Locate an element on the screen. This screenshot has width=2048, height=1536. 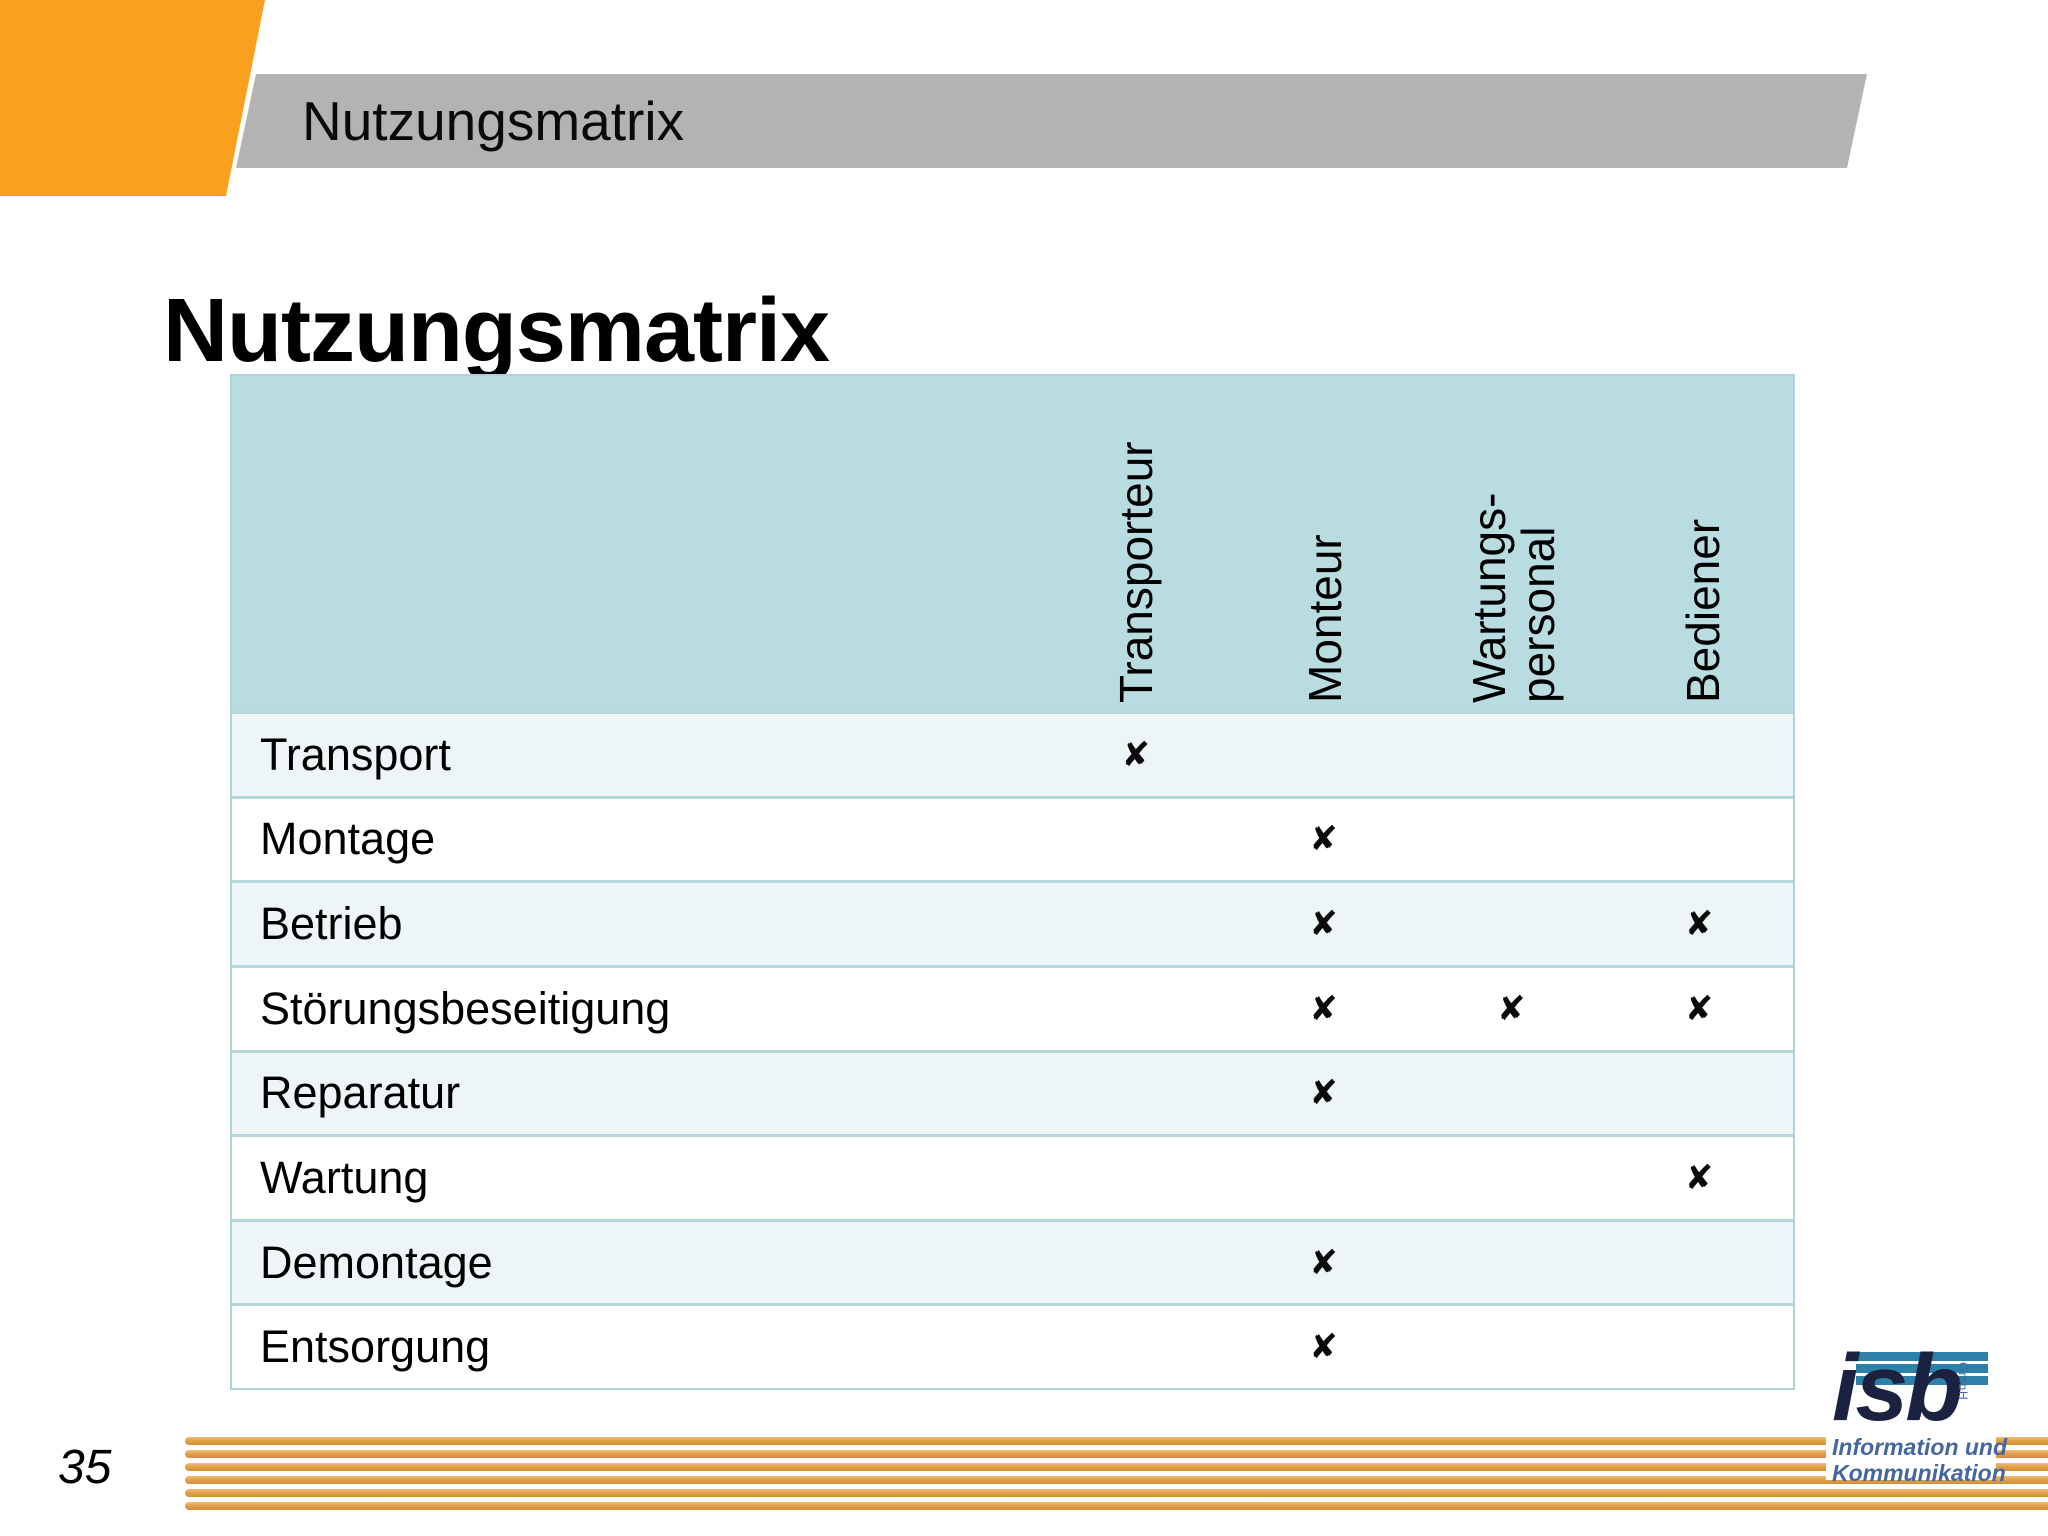
column-header-transporteur: Transporteur is located at coordinates (1136, 572).